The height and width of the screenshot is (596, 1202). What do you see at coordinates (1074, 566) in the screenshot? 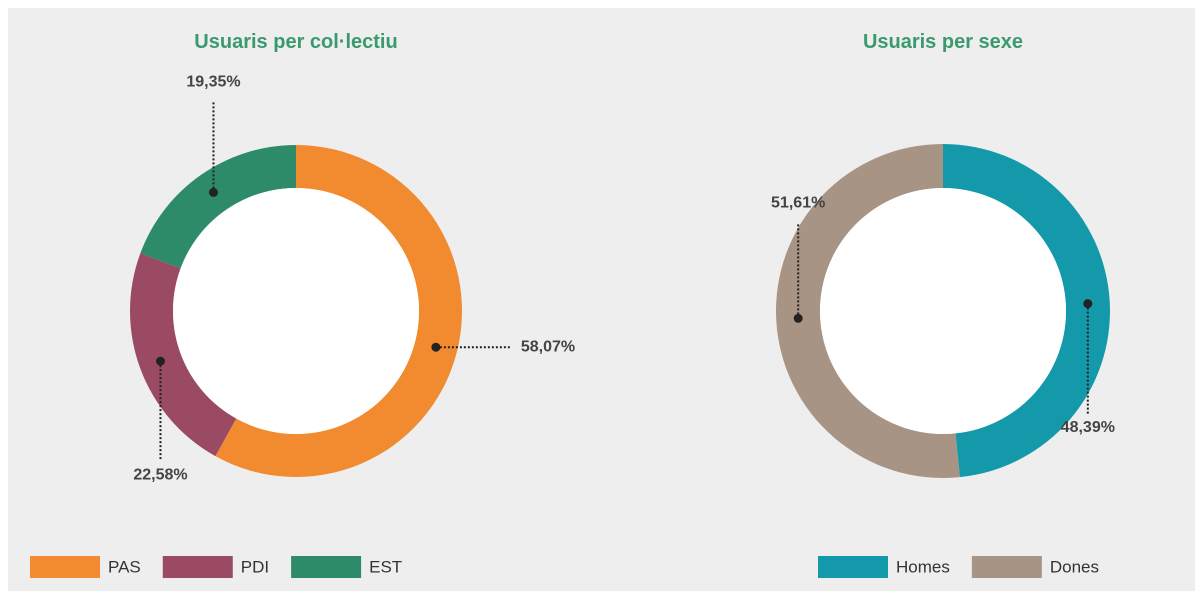
I see `legend-label: Dones` at bounding box center [1074, 566].